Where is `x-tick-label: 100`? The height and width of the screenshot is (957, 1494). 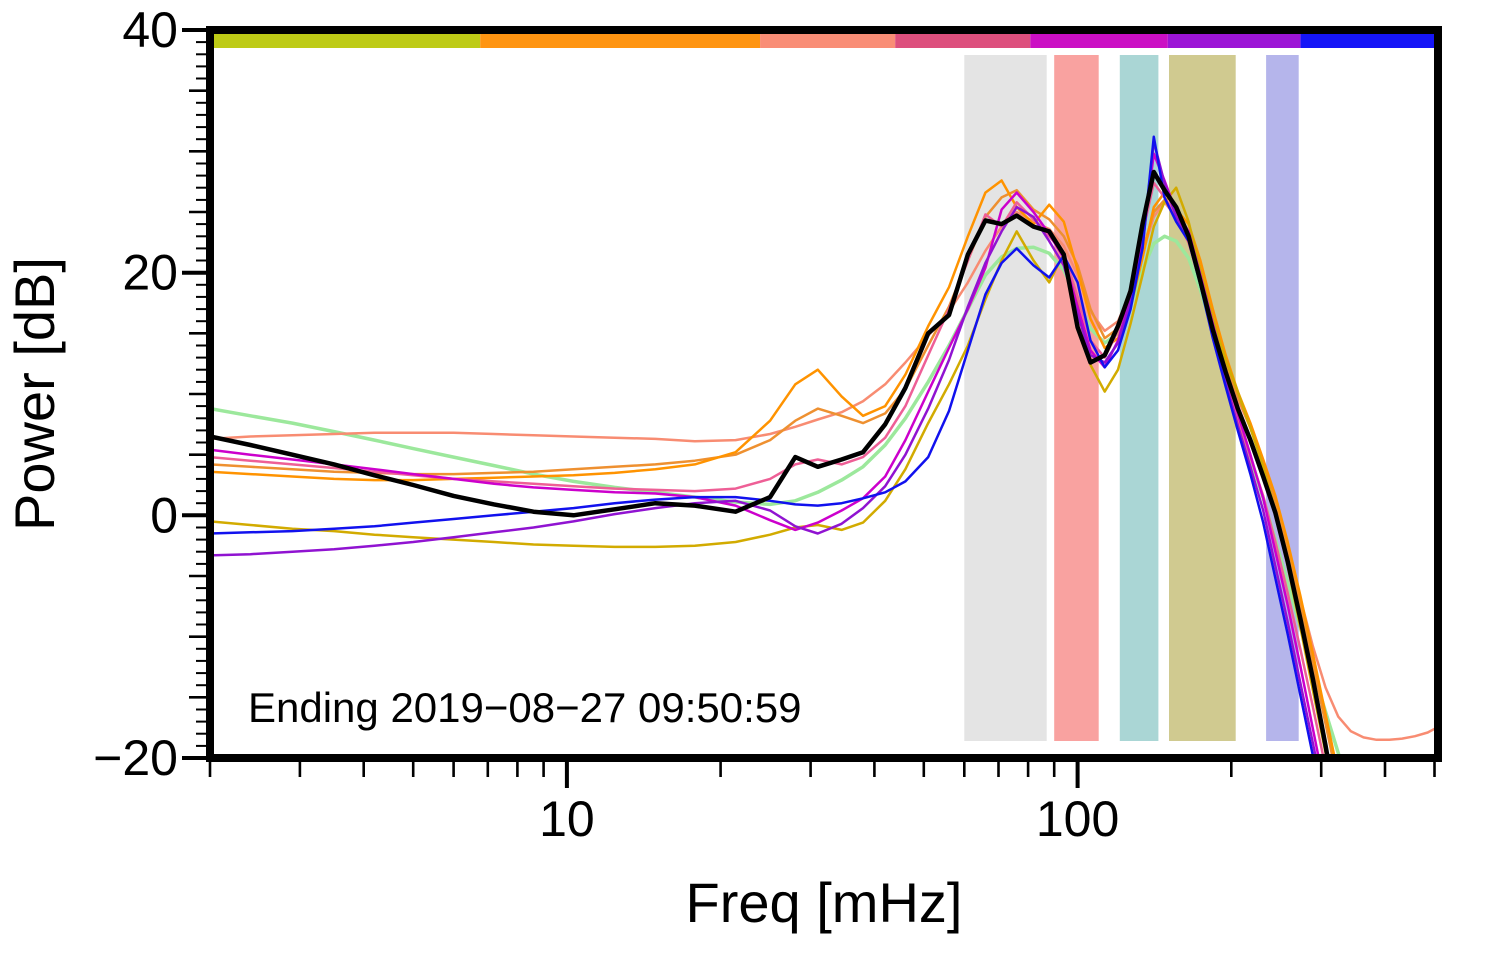
x-tick-label: 100 is located at coordinates (1077, 819).